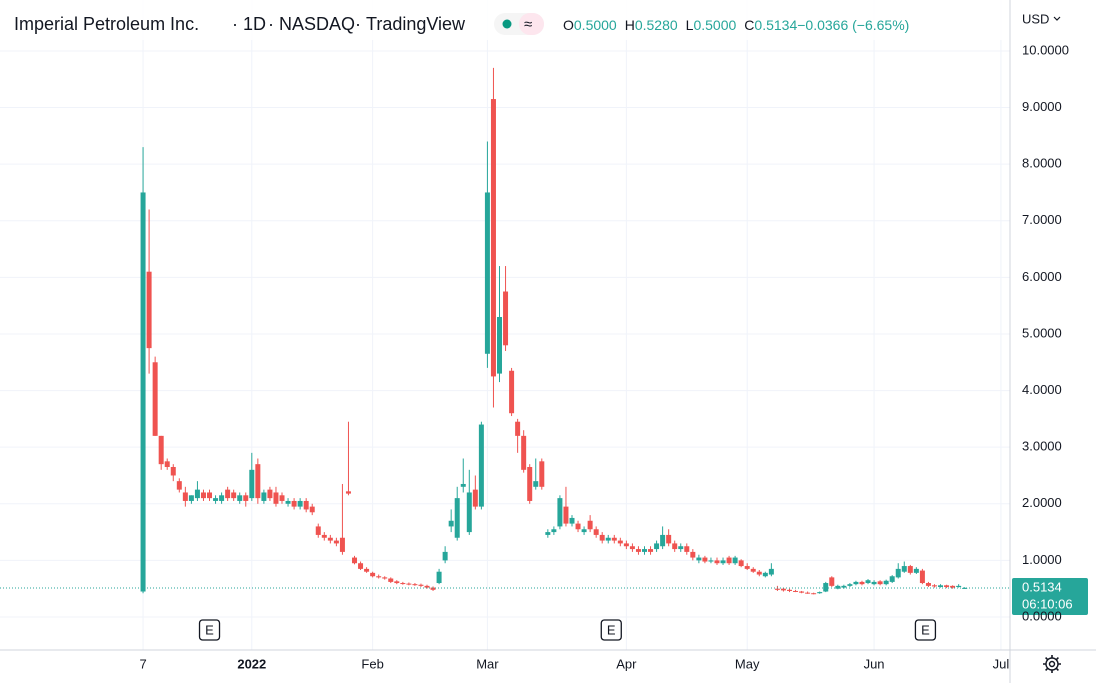 This screenshot has width=1096, height=683. I want to click on y-tick-label: 1.0000, so click(1042, 559).